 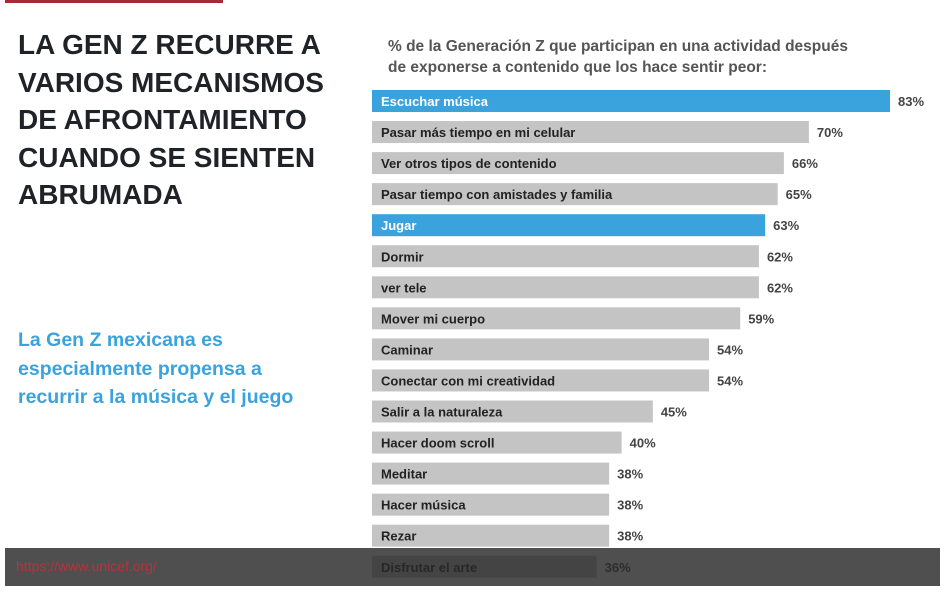 What do you see at coordinates (407, 349) in the screenshot?
I see `category-label: Caminar` at bounding box center [407, 349].